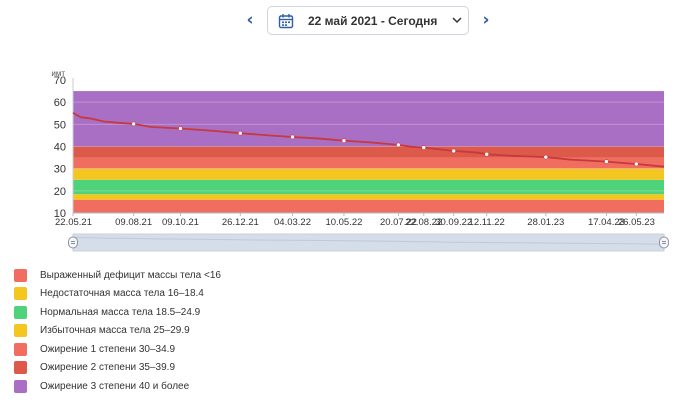 The image size is (680, 402). I want to click on x-tick-label: 22.08.22, so click(423, 222).